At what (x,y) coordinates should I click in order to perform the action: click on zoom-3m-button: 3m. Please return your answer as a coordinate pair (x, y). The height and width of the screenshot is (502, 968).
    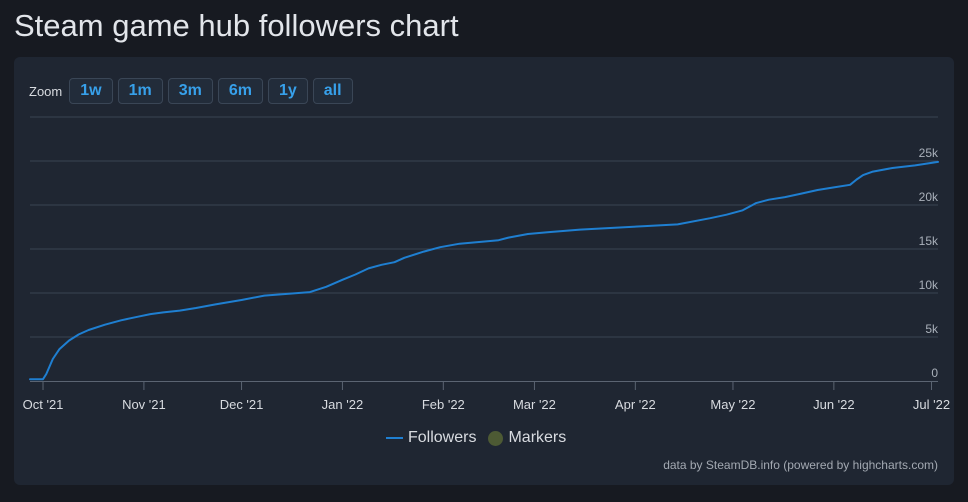
    Looking at the image, I should click on (190, 91).